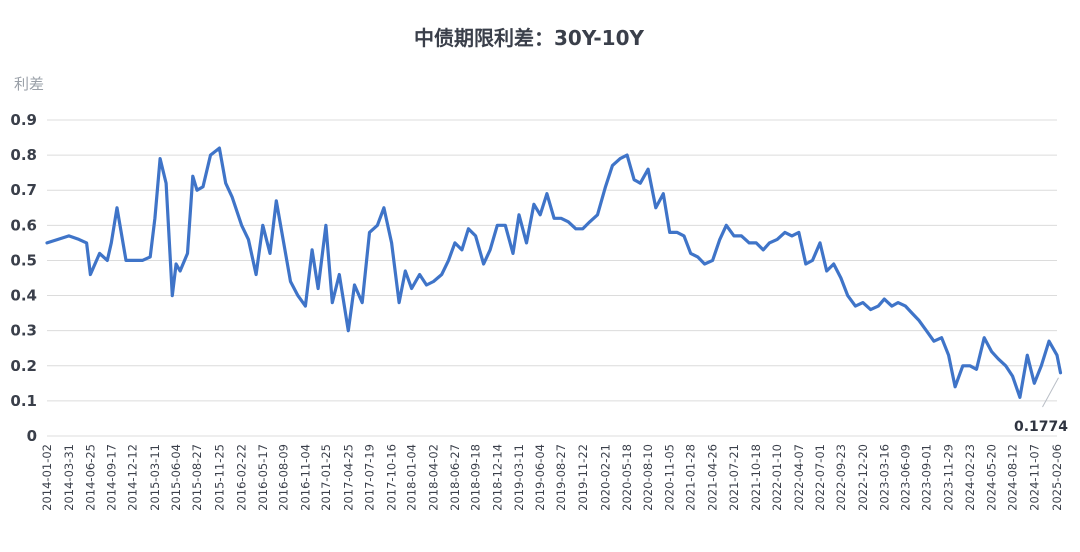  Describe the element at coordinates (47, 477) in the screenshot. I see `x-tick-label-0: 2014-01-02` at that location.